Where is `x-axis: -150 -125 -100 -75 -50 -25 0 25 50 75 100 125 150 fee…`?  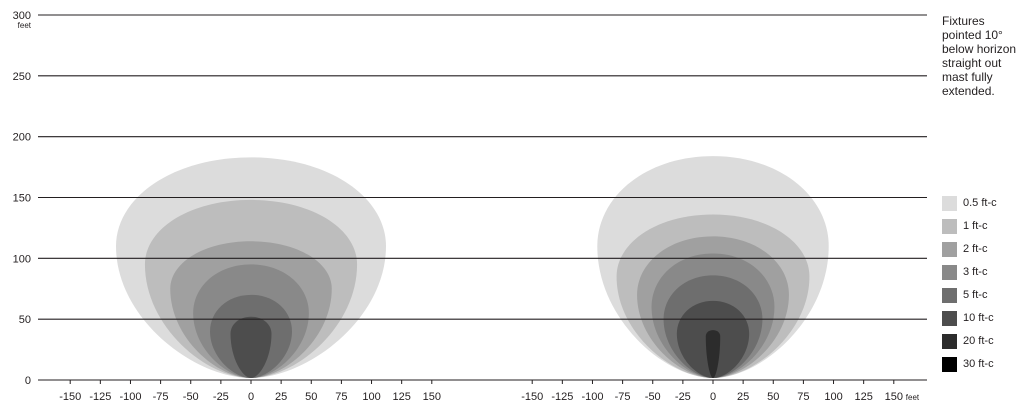
x-axis: -150 -125 -100 -75 -50 -25 0 25 50 75 100 125 150 fee… is located at coordinates (720, 391).